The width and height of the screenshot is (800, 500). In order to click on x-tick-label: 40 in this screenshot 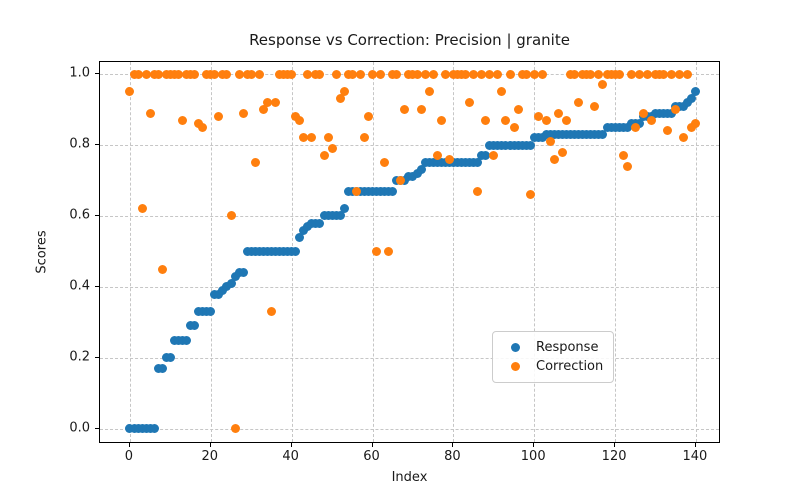, I will do `click(290, 456)`.